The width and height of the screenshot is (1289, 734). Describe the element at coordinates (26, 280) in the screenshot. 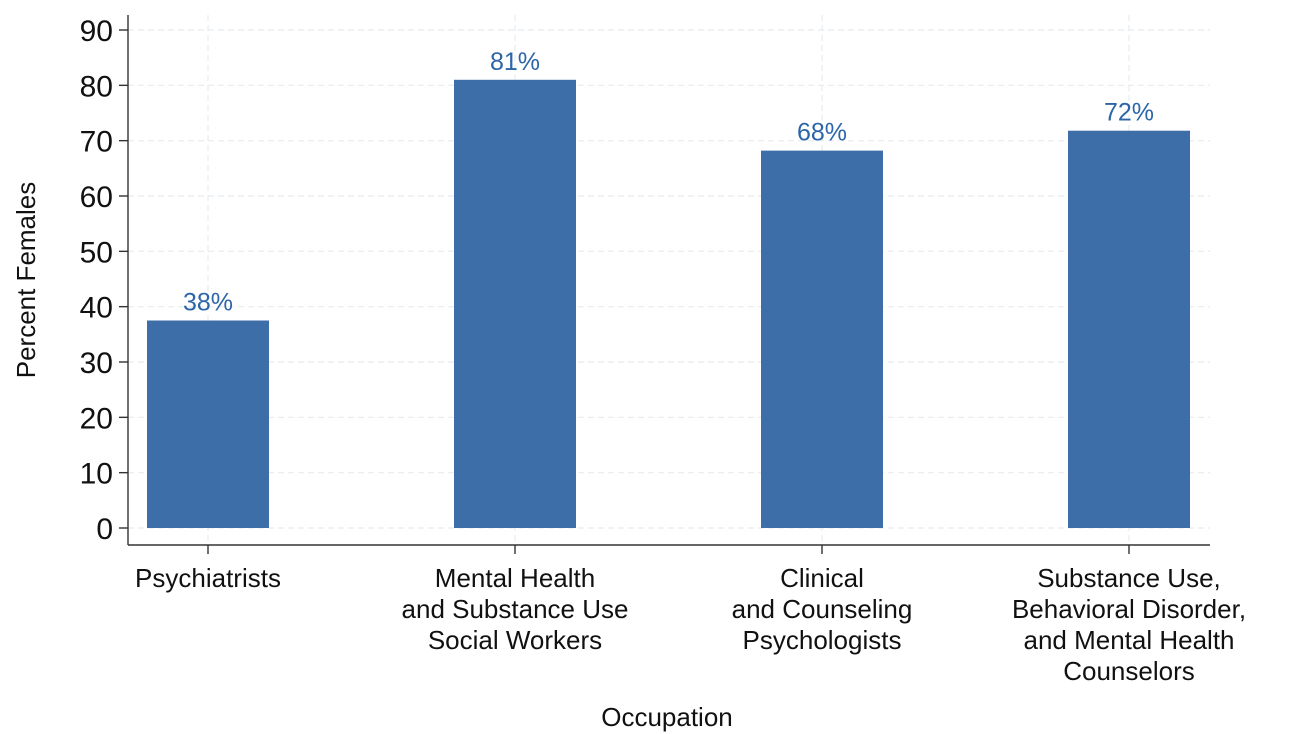

I see `y-axis-title: Percent Females` at that location.